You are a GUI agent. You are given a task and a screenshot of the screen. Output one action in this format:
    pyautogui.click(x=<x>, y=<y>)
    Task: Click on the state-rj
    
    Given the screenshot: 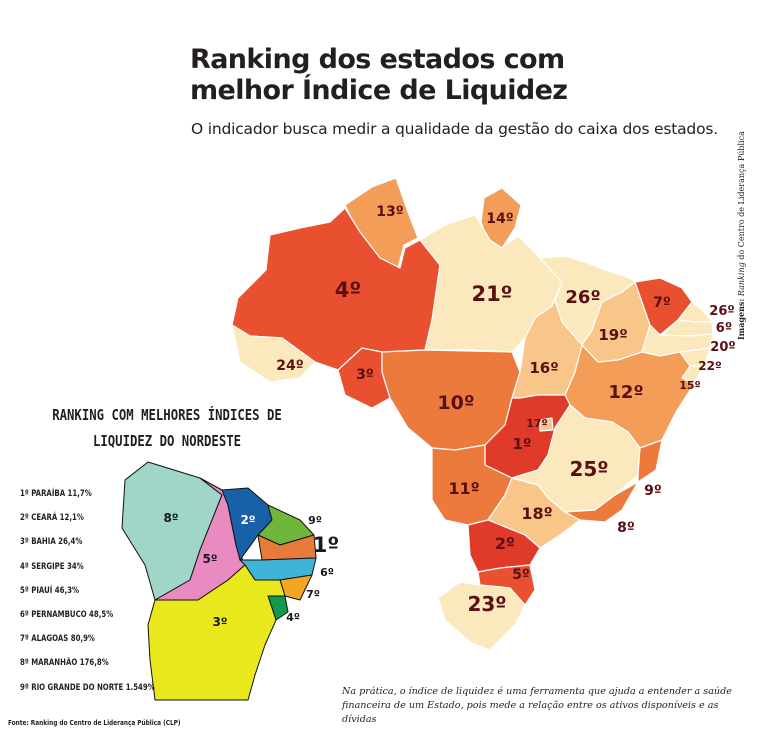 What is the action you would take?
    pyautogui.click(x=601, y=502)
    